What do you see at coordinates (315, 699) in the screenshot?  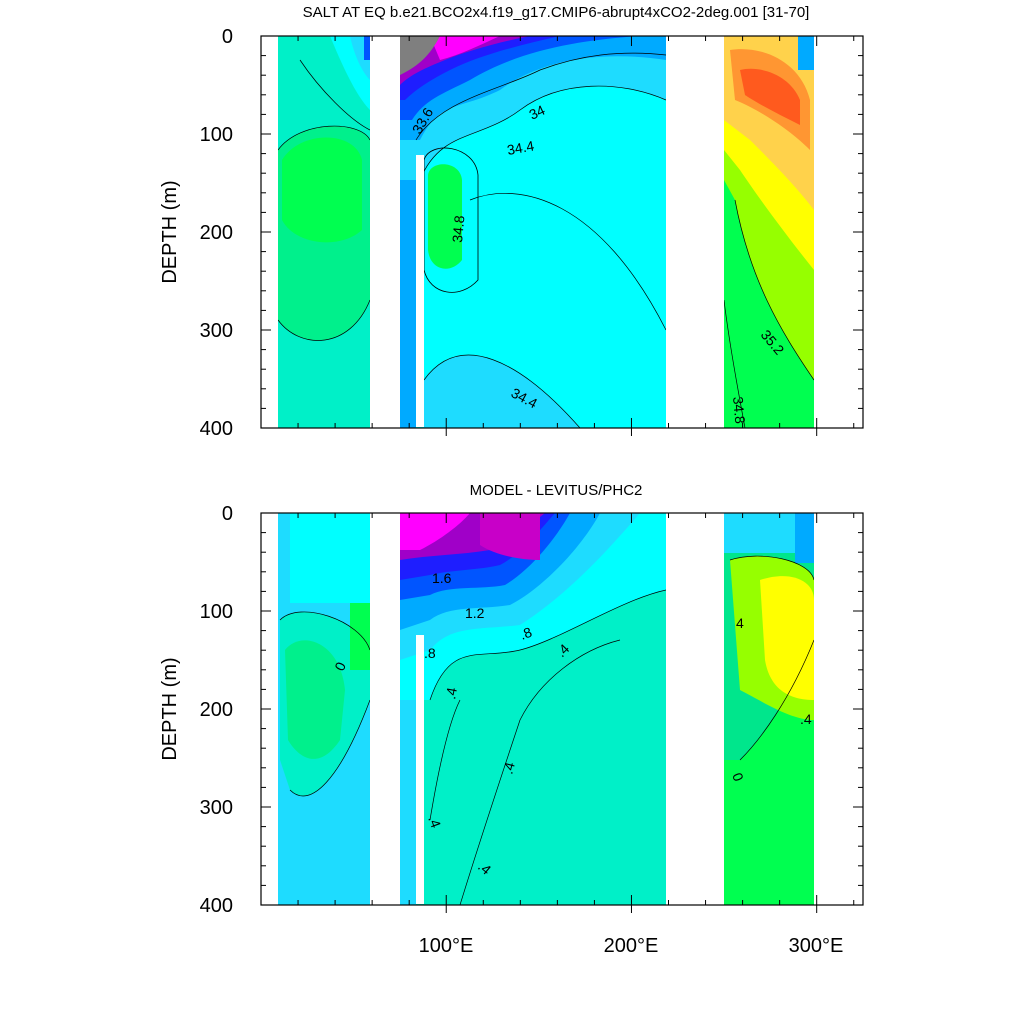 I see `bottom-west-pos-region` at bounding box center [315, 699].